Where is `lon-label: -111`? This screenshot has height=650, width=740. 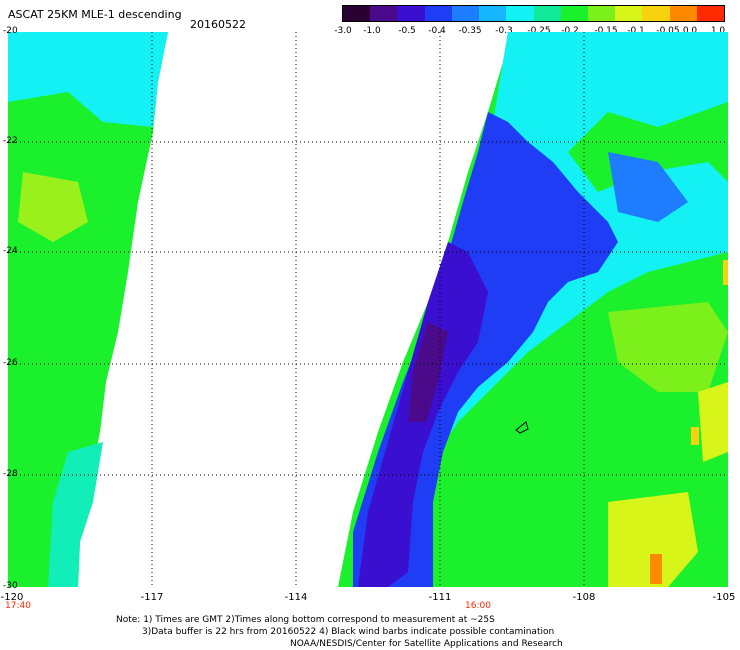 lon-label: -111 is located at coordinates (440, 597).